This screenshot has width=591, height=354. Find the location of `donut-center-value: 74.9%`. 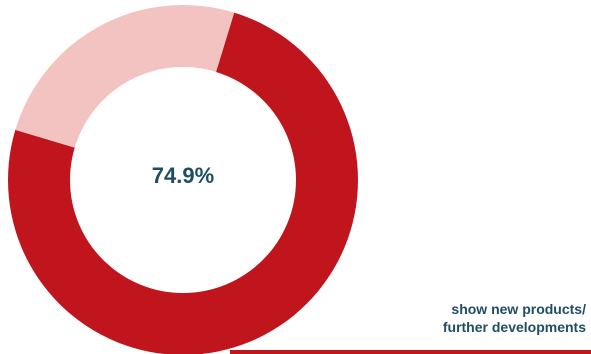

donut-center-value: 74.9% is located at coordinates (183, 175).